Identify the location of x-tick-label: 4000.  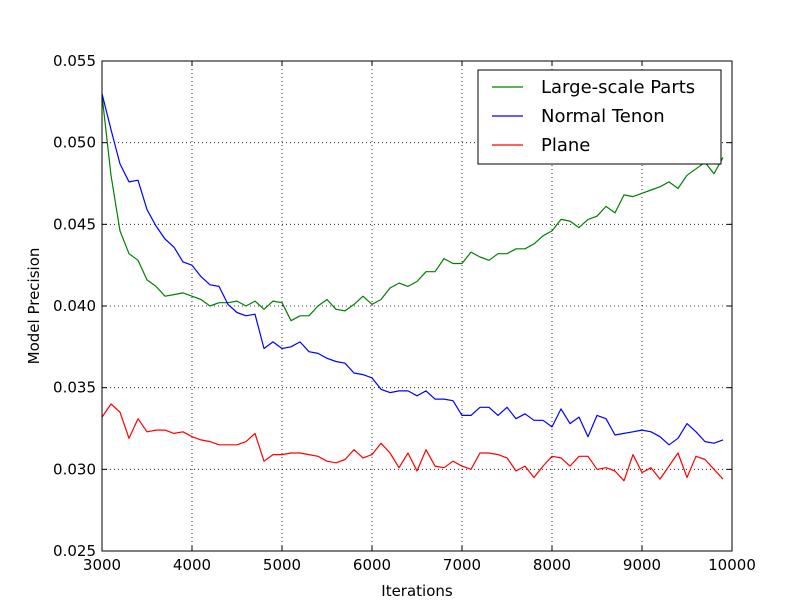
(192, 565).